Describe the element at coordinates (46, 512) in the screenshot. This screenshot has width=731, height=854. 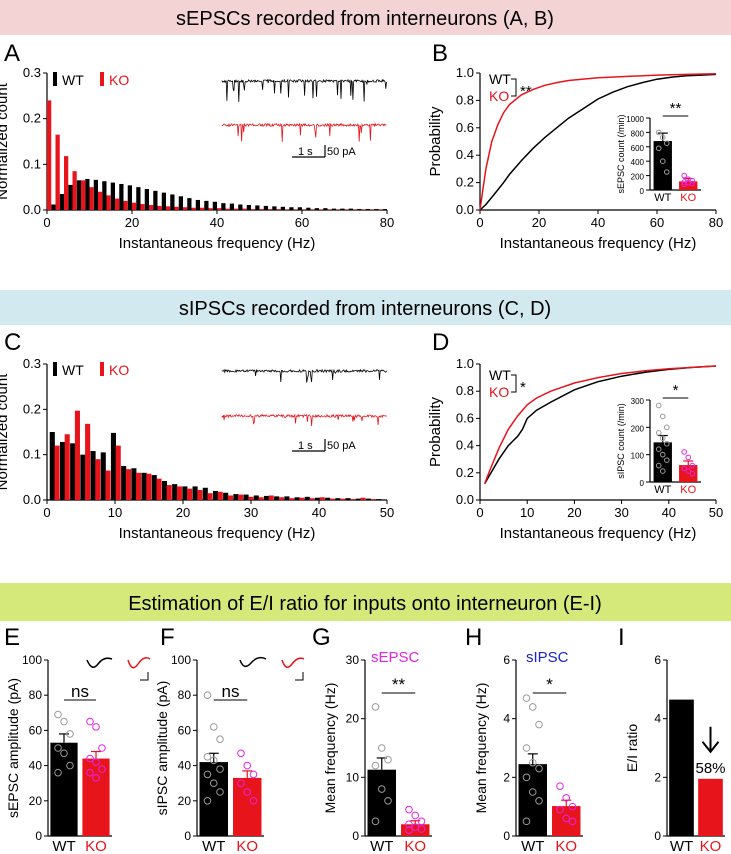
I see `x-tick-label-c: 0` at that location.